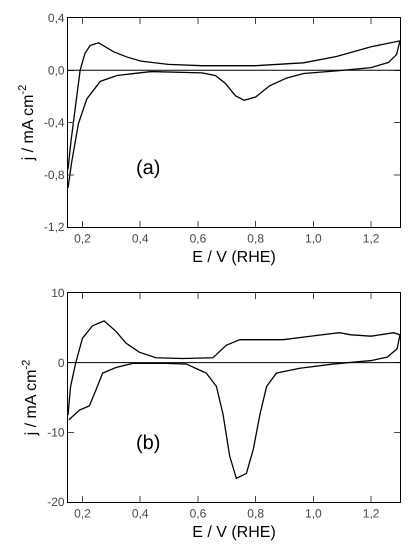 Image resolution: width=416 pixels, height=550 pixels. Describe the element at coordinates (148, 168) in the screenshot. I see `annotation: (a)` at that location.